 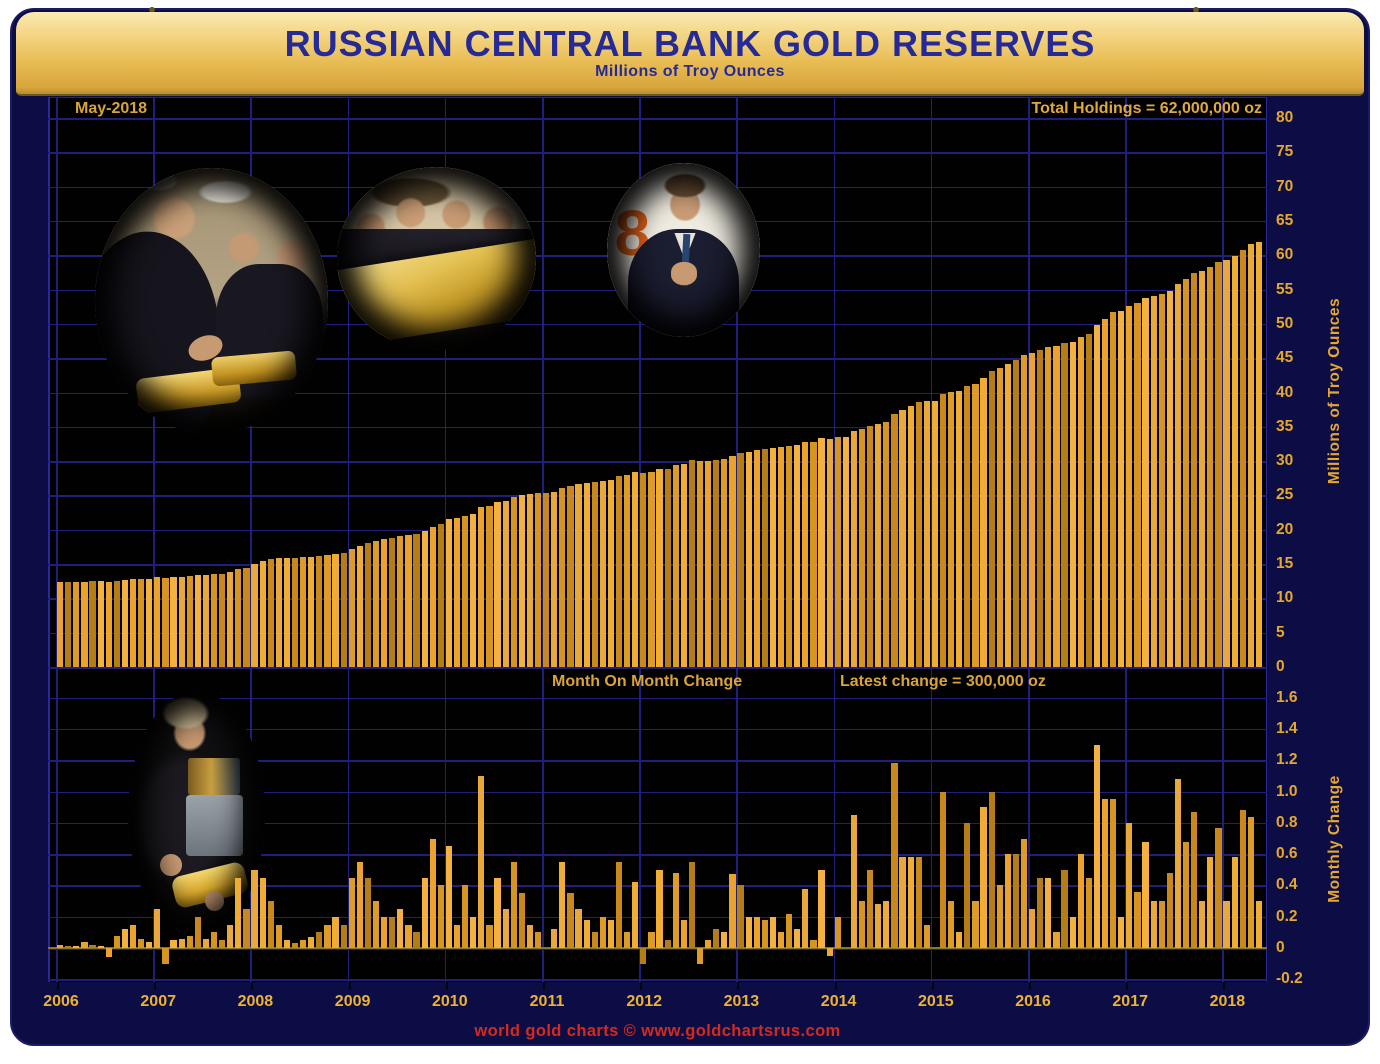 What do you see at coordinates (1287, 822) in the screenshot?
I see `bottom-y-tick-label: 0.8` at bounding box center [1287, 822].